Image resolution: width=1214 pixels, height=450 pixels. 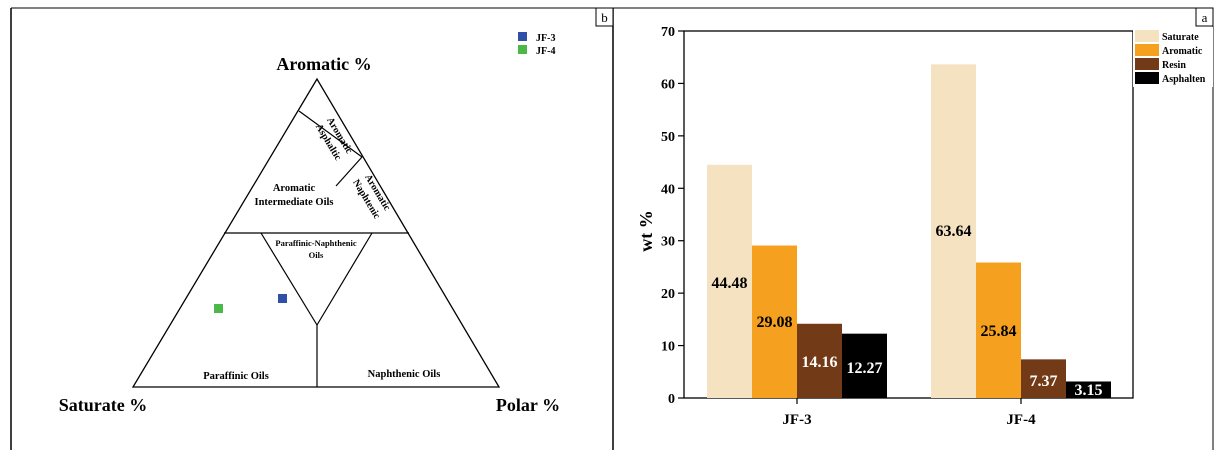 I want to click on y-tick-label: 30, so click(x=668, y=242).